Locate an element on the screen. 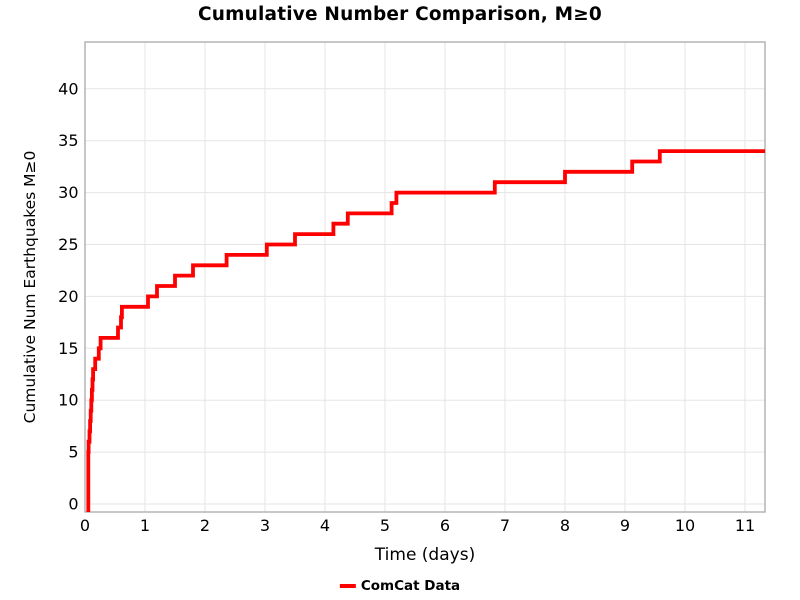 The width and height of the screenshot is (800, 600). y-tick-label: 0 is located at coordinates (73, 504).